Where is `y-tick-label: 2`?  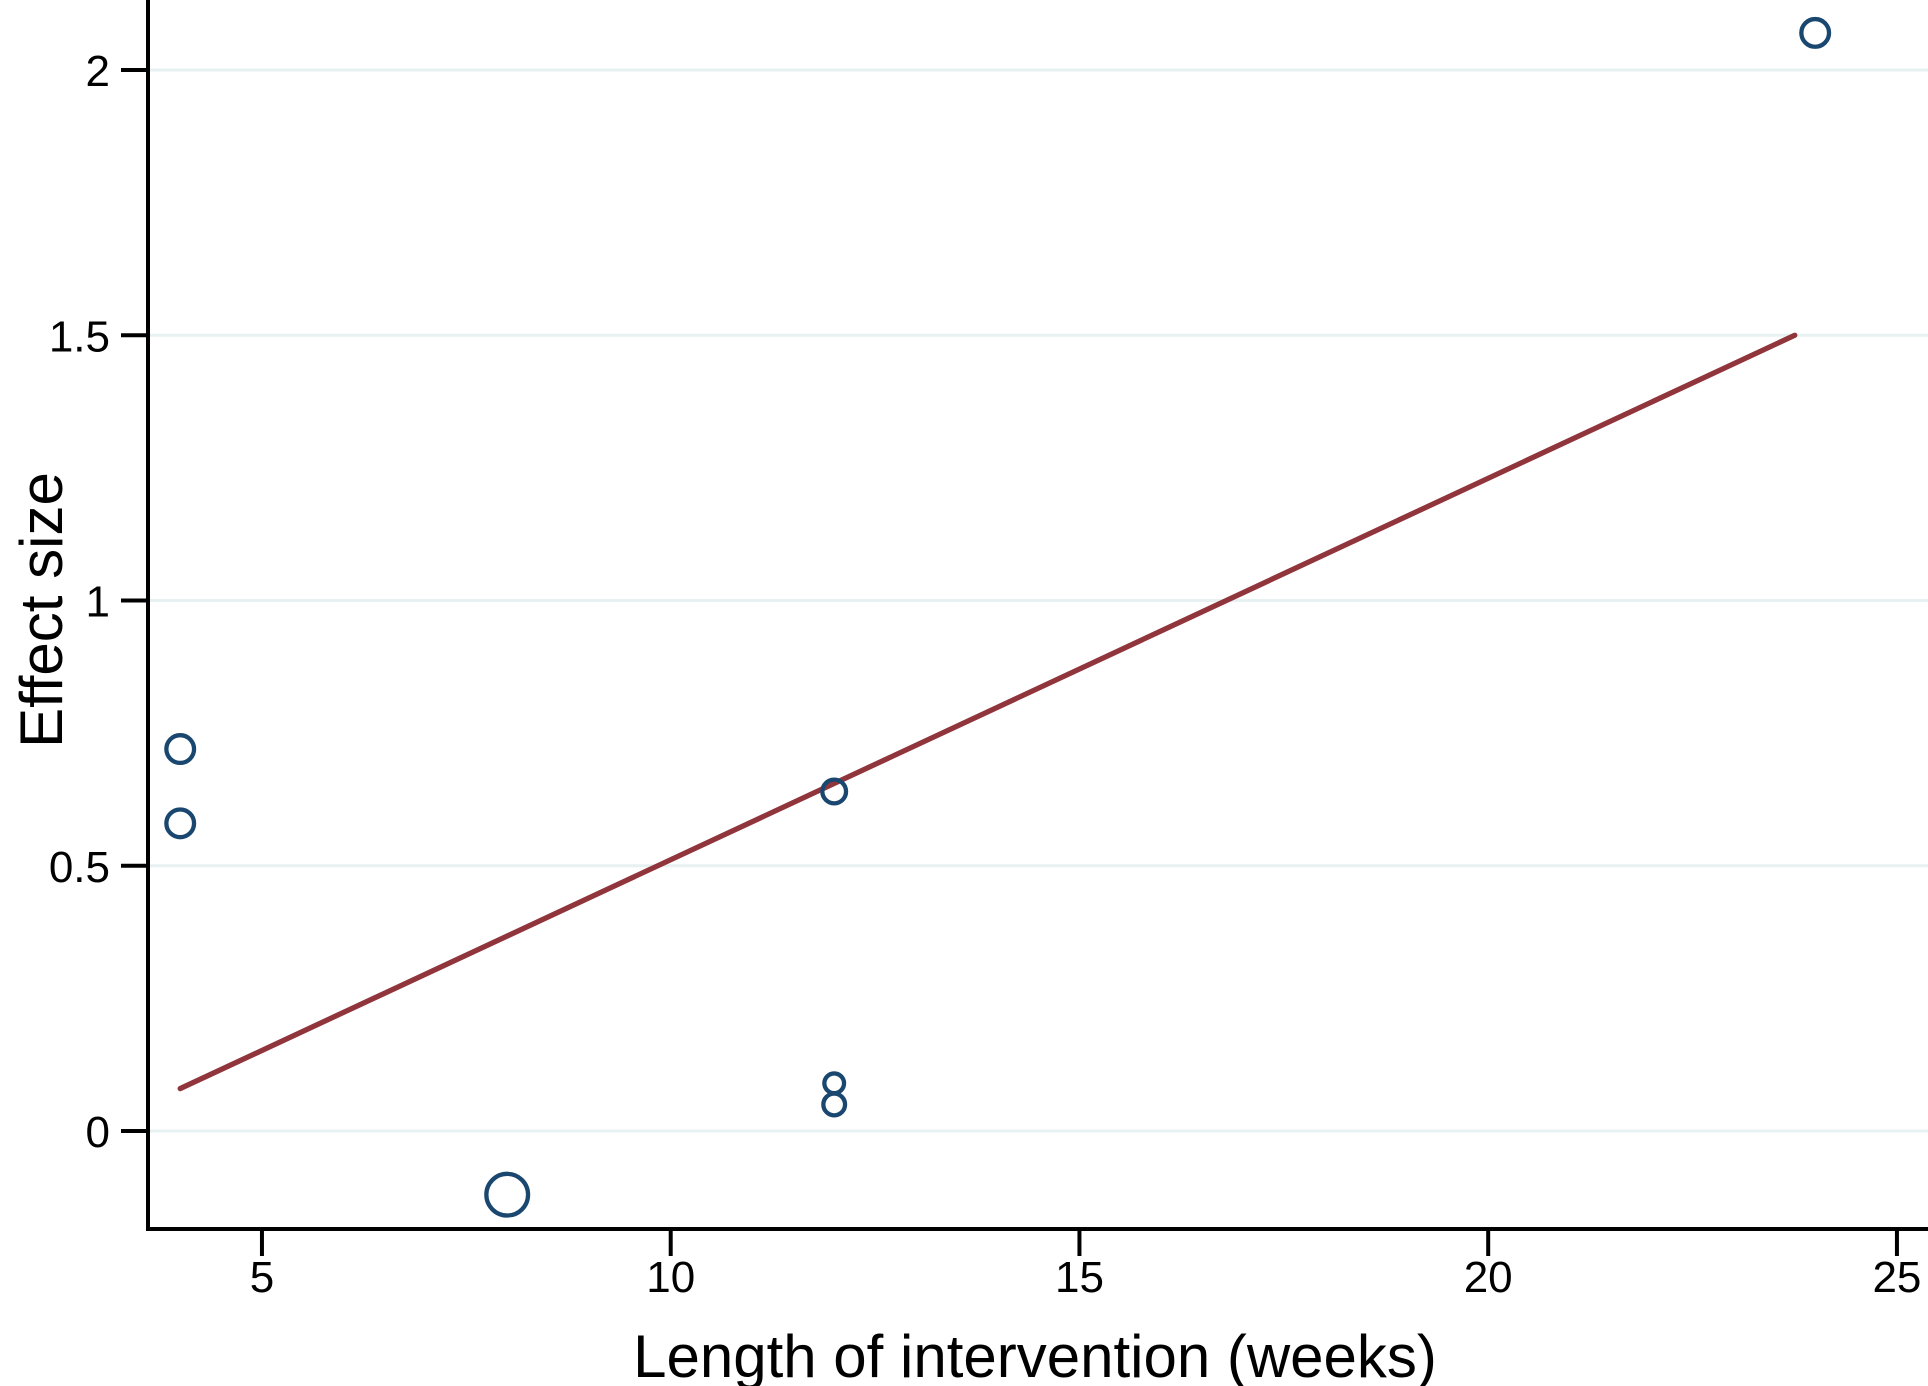
y-tick-label: 2 is located at coordinates (98, 71).